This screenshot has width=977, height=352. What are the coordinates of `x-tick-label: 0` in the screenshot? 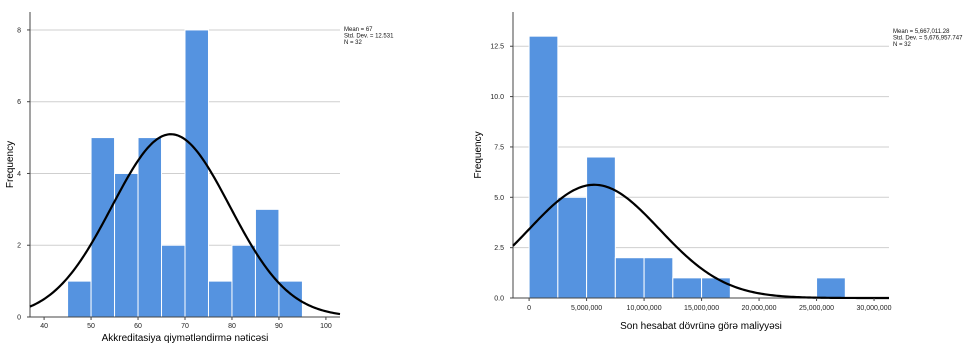 It's located at (529, 308).